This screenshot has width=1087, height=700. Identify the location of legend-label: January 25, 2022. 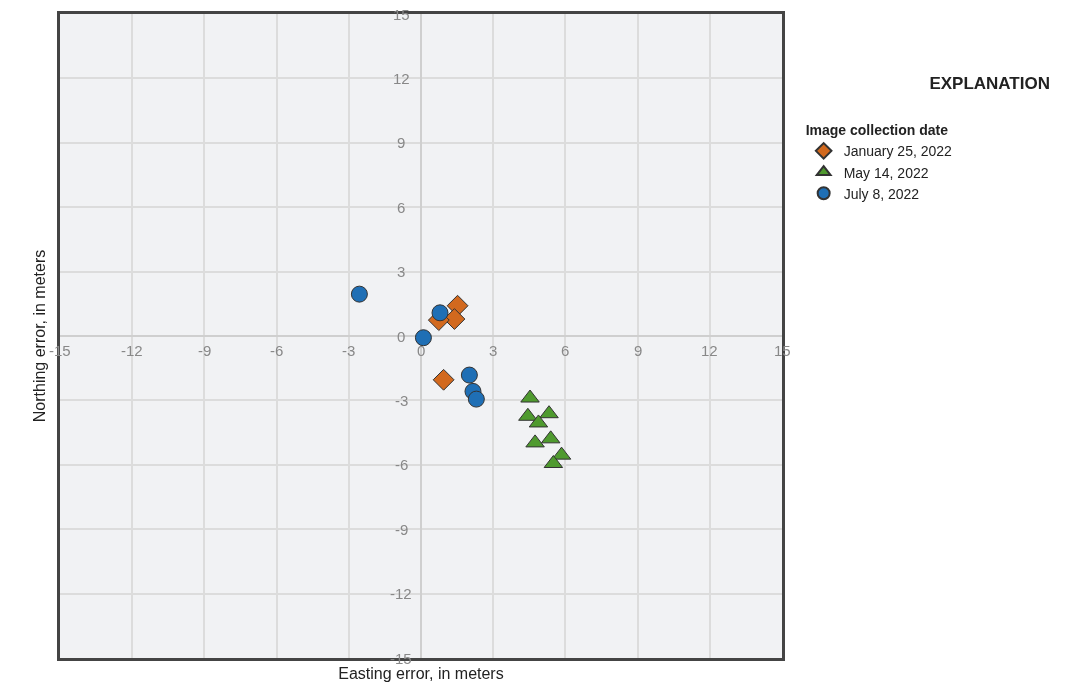
(898, 151).